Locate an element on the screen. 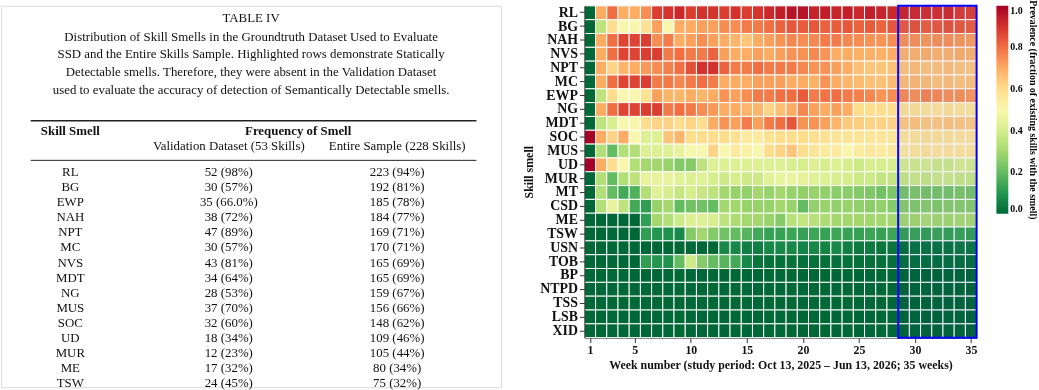 The image size is (1039, 390). color-bar-label: 0.0 is located at coordinates (1016, 208).